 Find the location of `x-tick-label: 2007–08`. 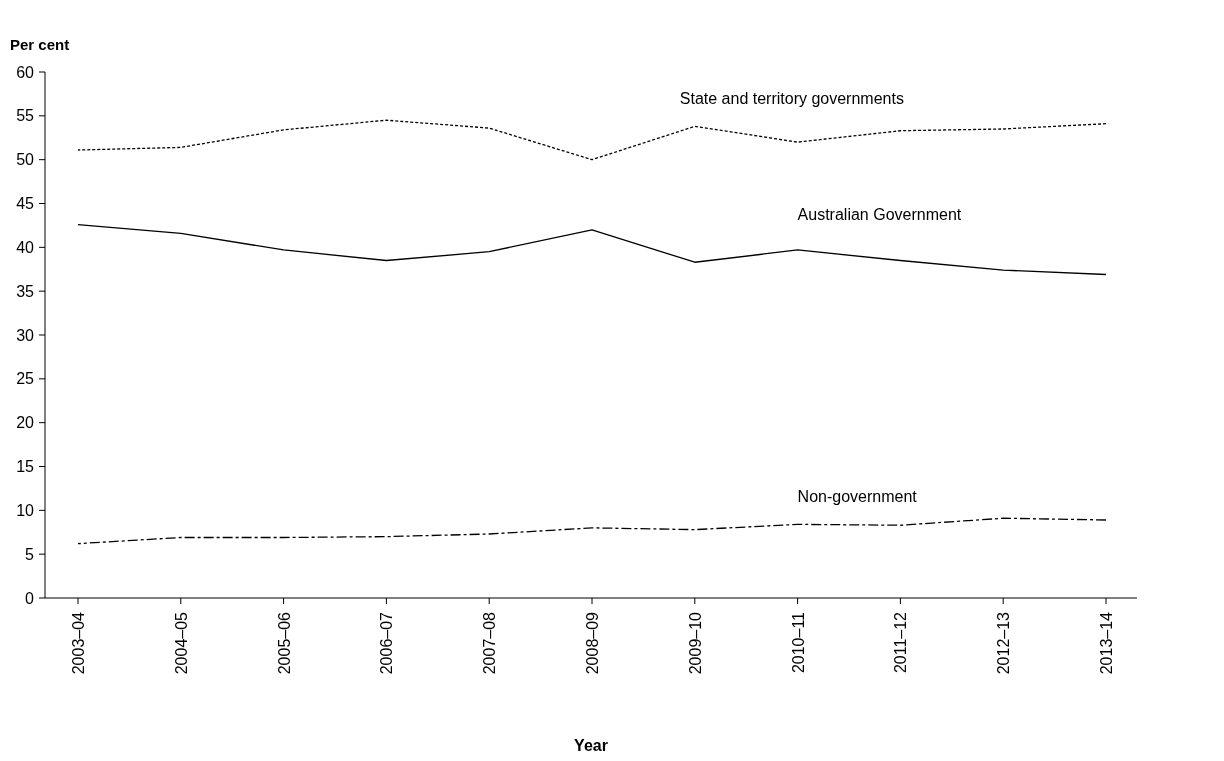

x-tick-label: 2007–08 is located at coordinates (490, 643).